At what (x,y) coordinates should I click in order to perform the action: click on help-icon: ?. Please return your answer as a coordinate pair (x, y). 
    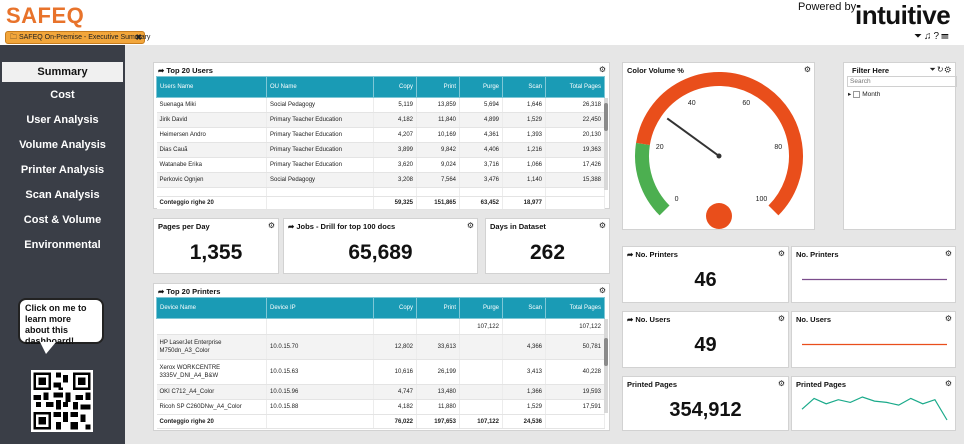
    Looking at the image, I should click on (937, 36).